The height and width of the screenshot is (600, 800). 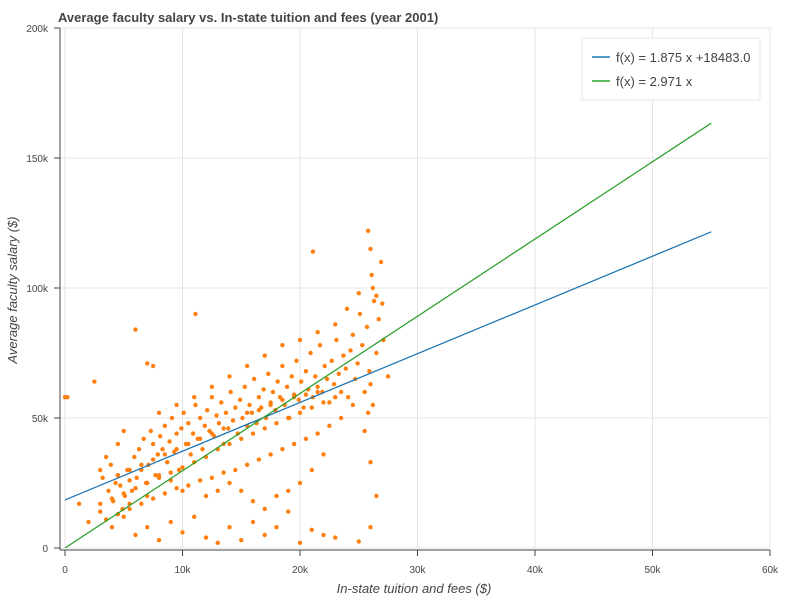 What do you see at coordinates (37, 159) in the screenshot?
I see `y-tick-label: 150k` at bounding box center [37, 159].